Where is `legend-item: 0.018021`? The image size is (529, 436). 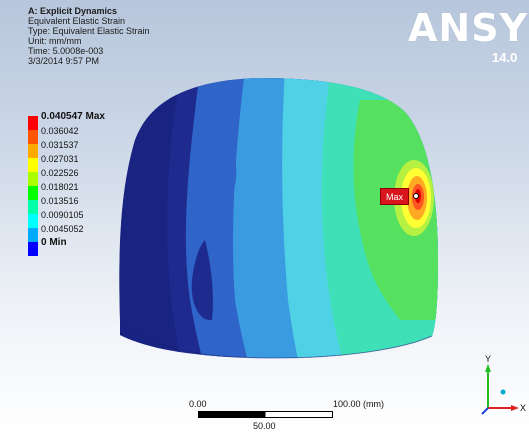
legend-item: 0.018021 is located at coordinates (83, 191).